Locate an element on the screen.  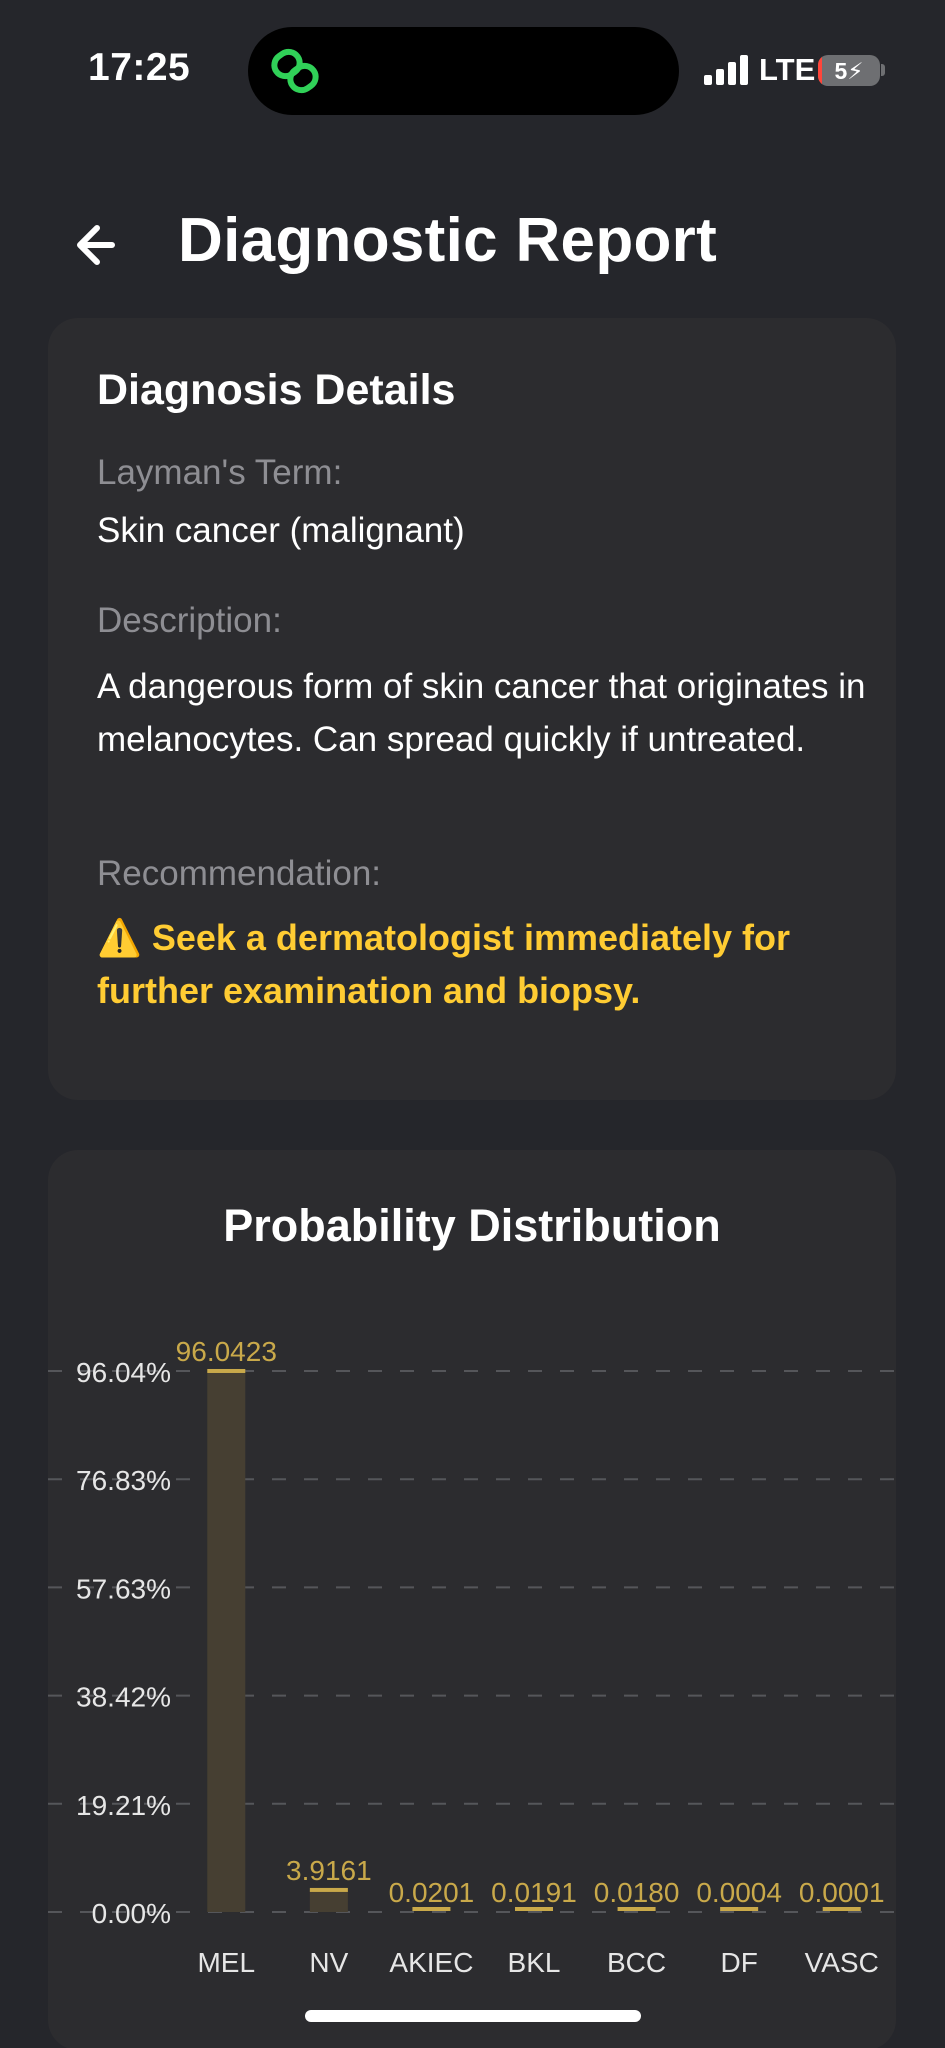
x-tick-label: AKIEC is located at coordinates (431, 1962).